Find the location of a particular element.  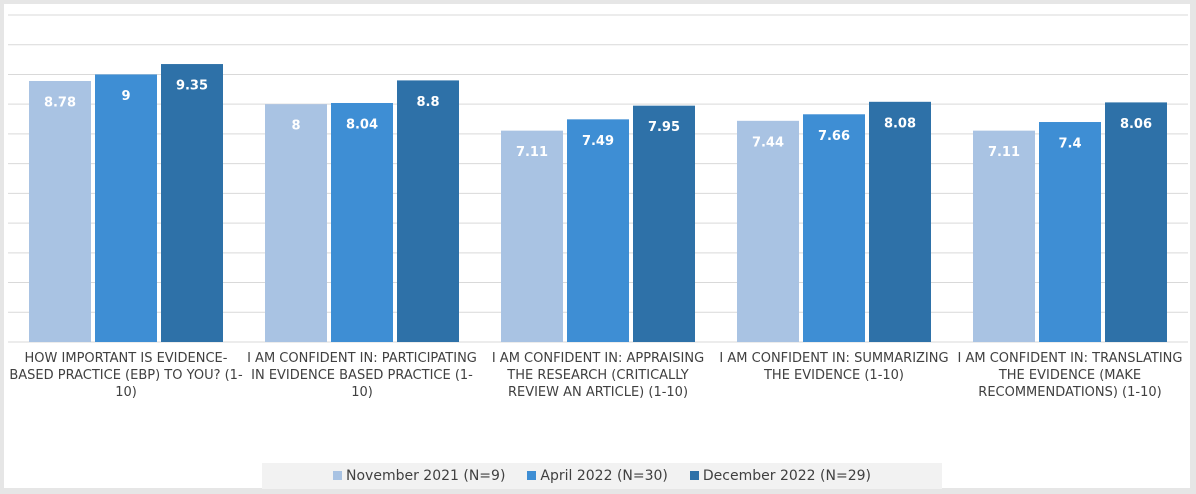

legend-item: November 2021 (N=9) is located at coordinates (419, 476).